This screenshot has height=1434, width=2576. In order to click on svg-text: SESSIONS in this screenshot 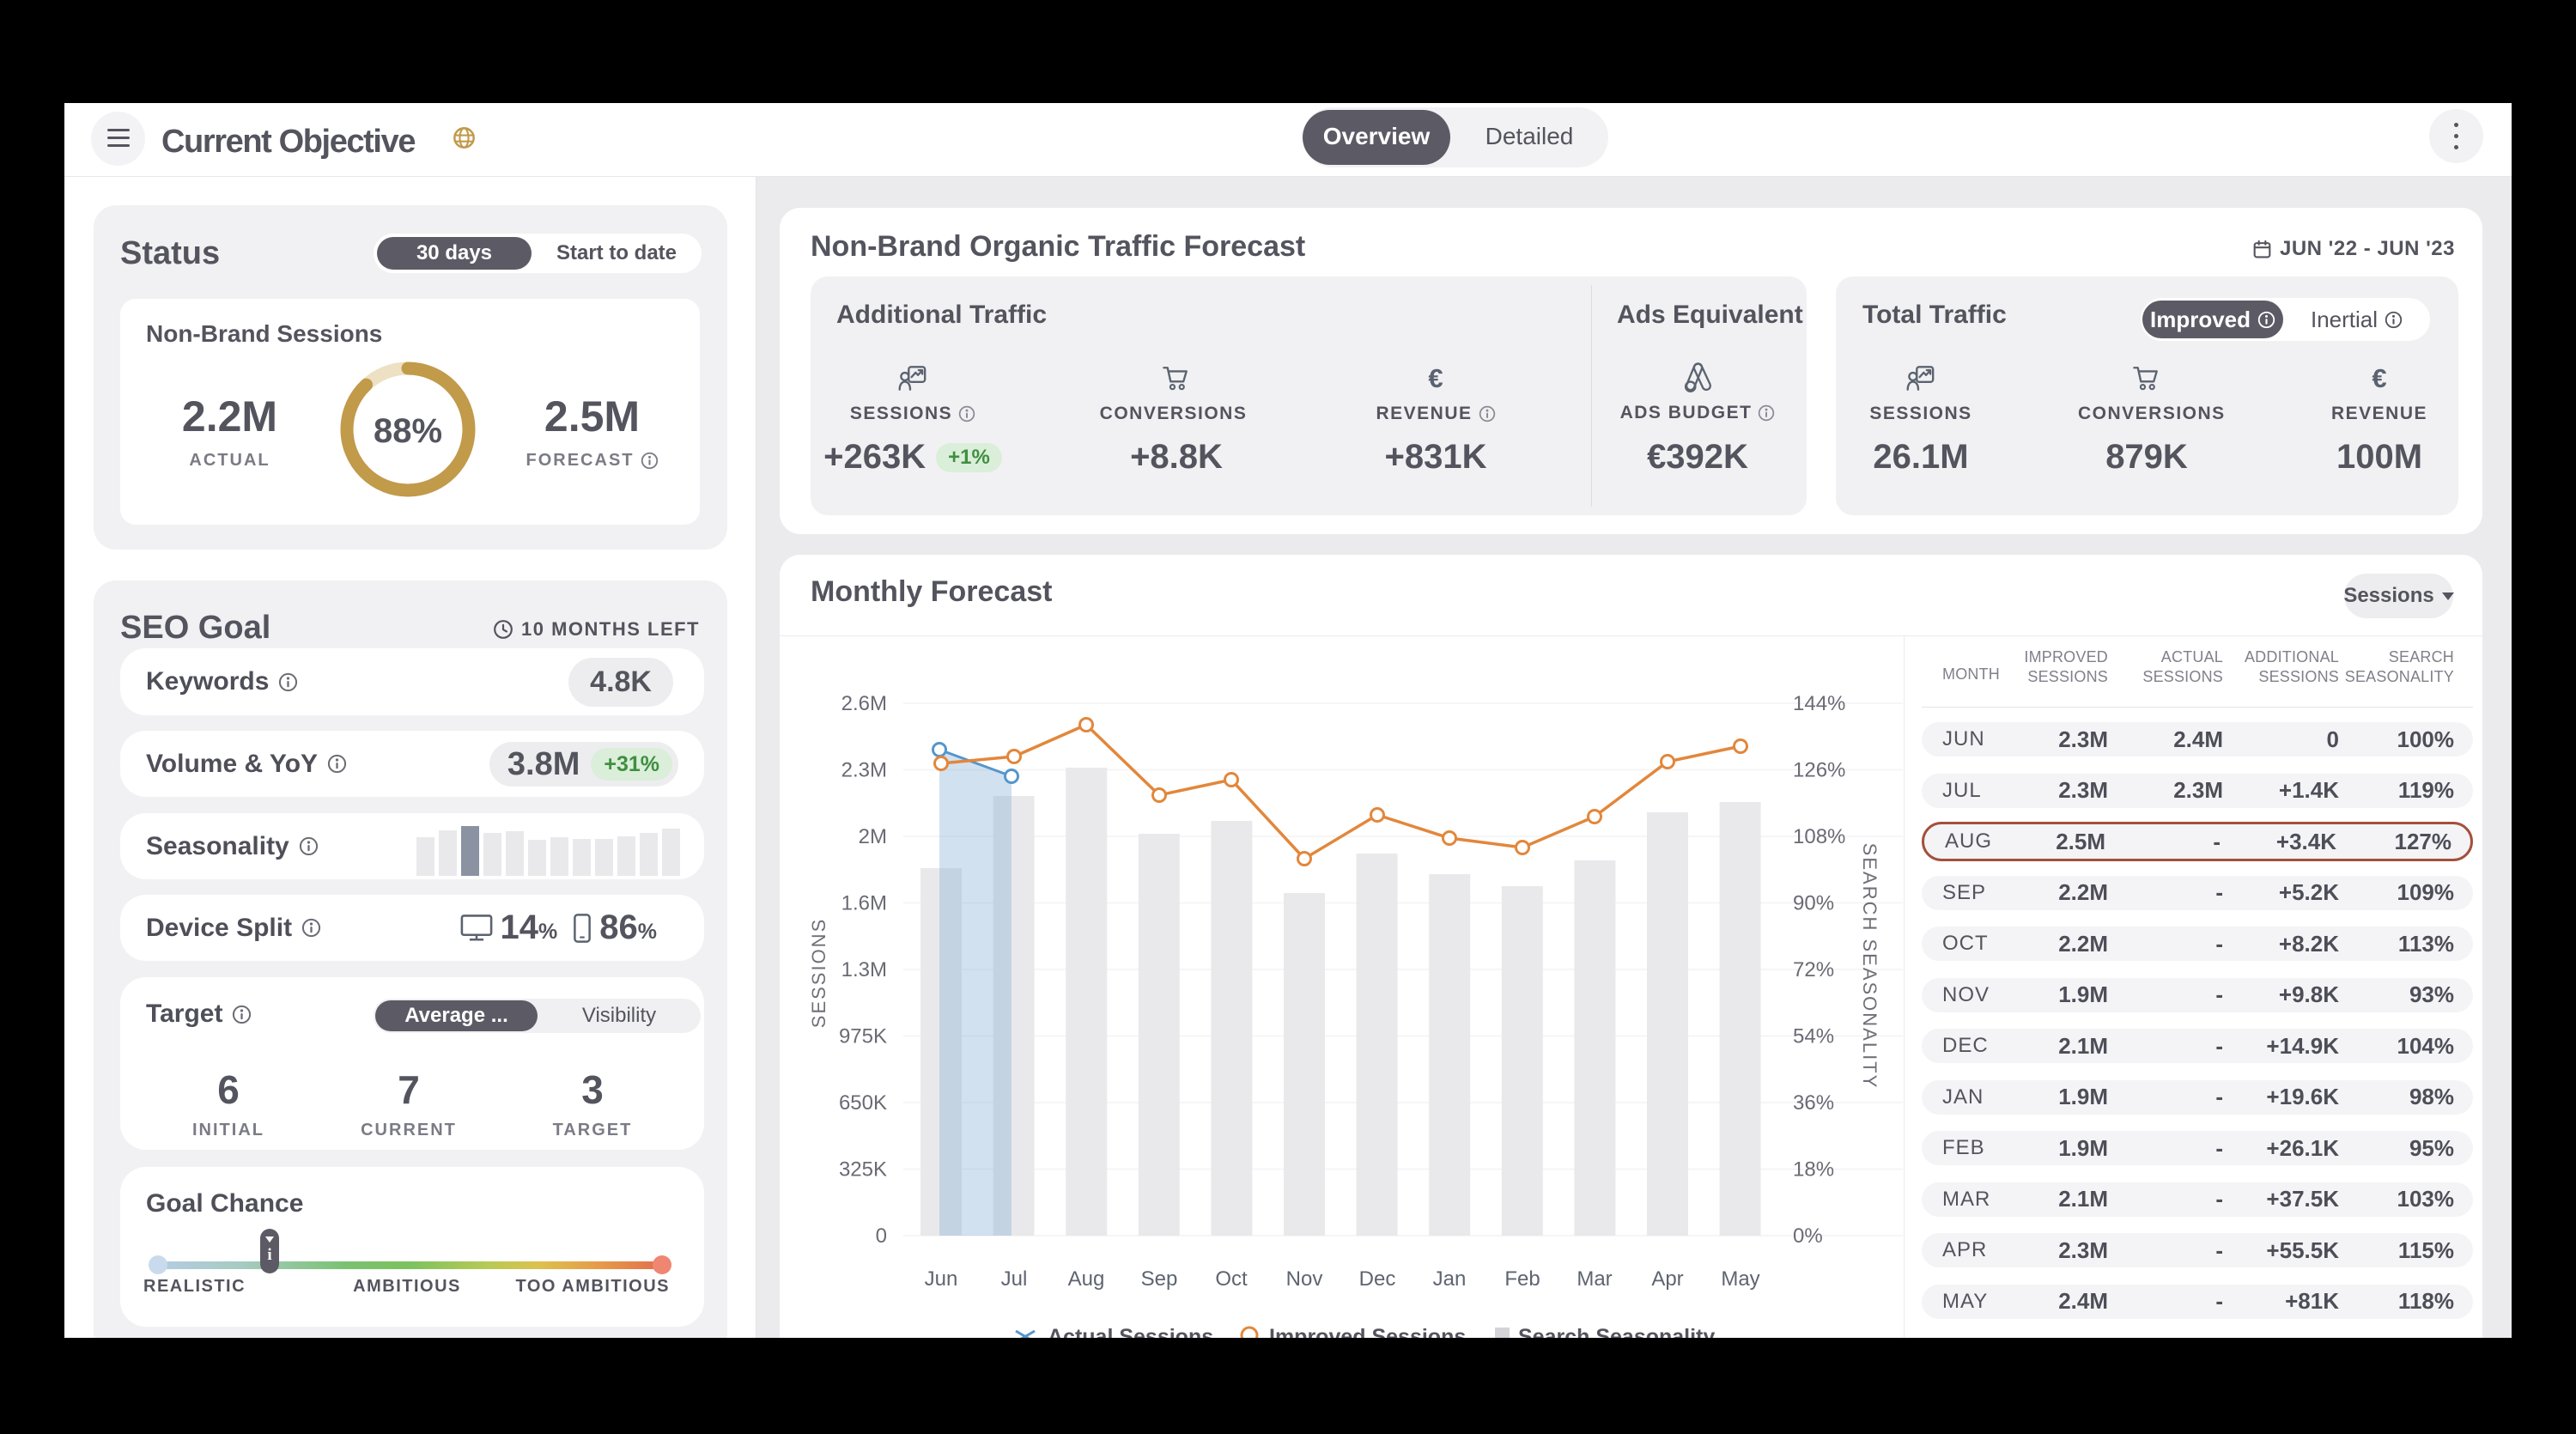, I will do `click(819, 973)`.